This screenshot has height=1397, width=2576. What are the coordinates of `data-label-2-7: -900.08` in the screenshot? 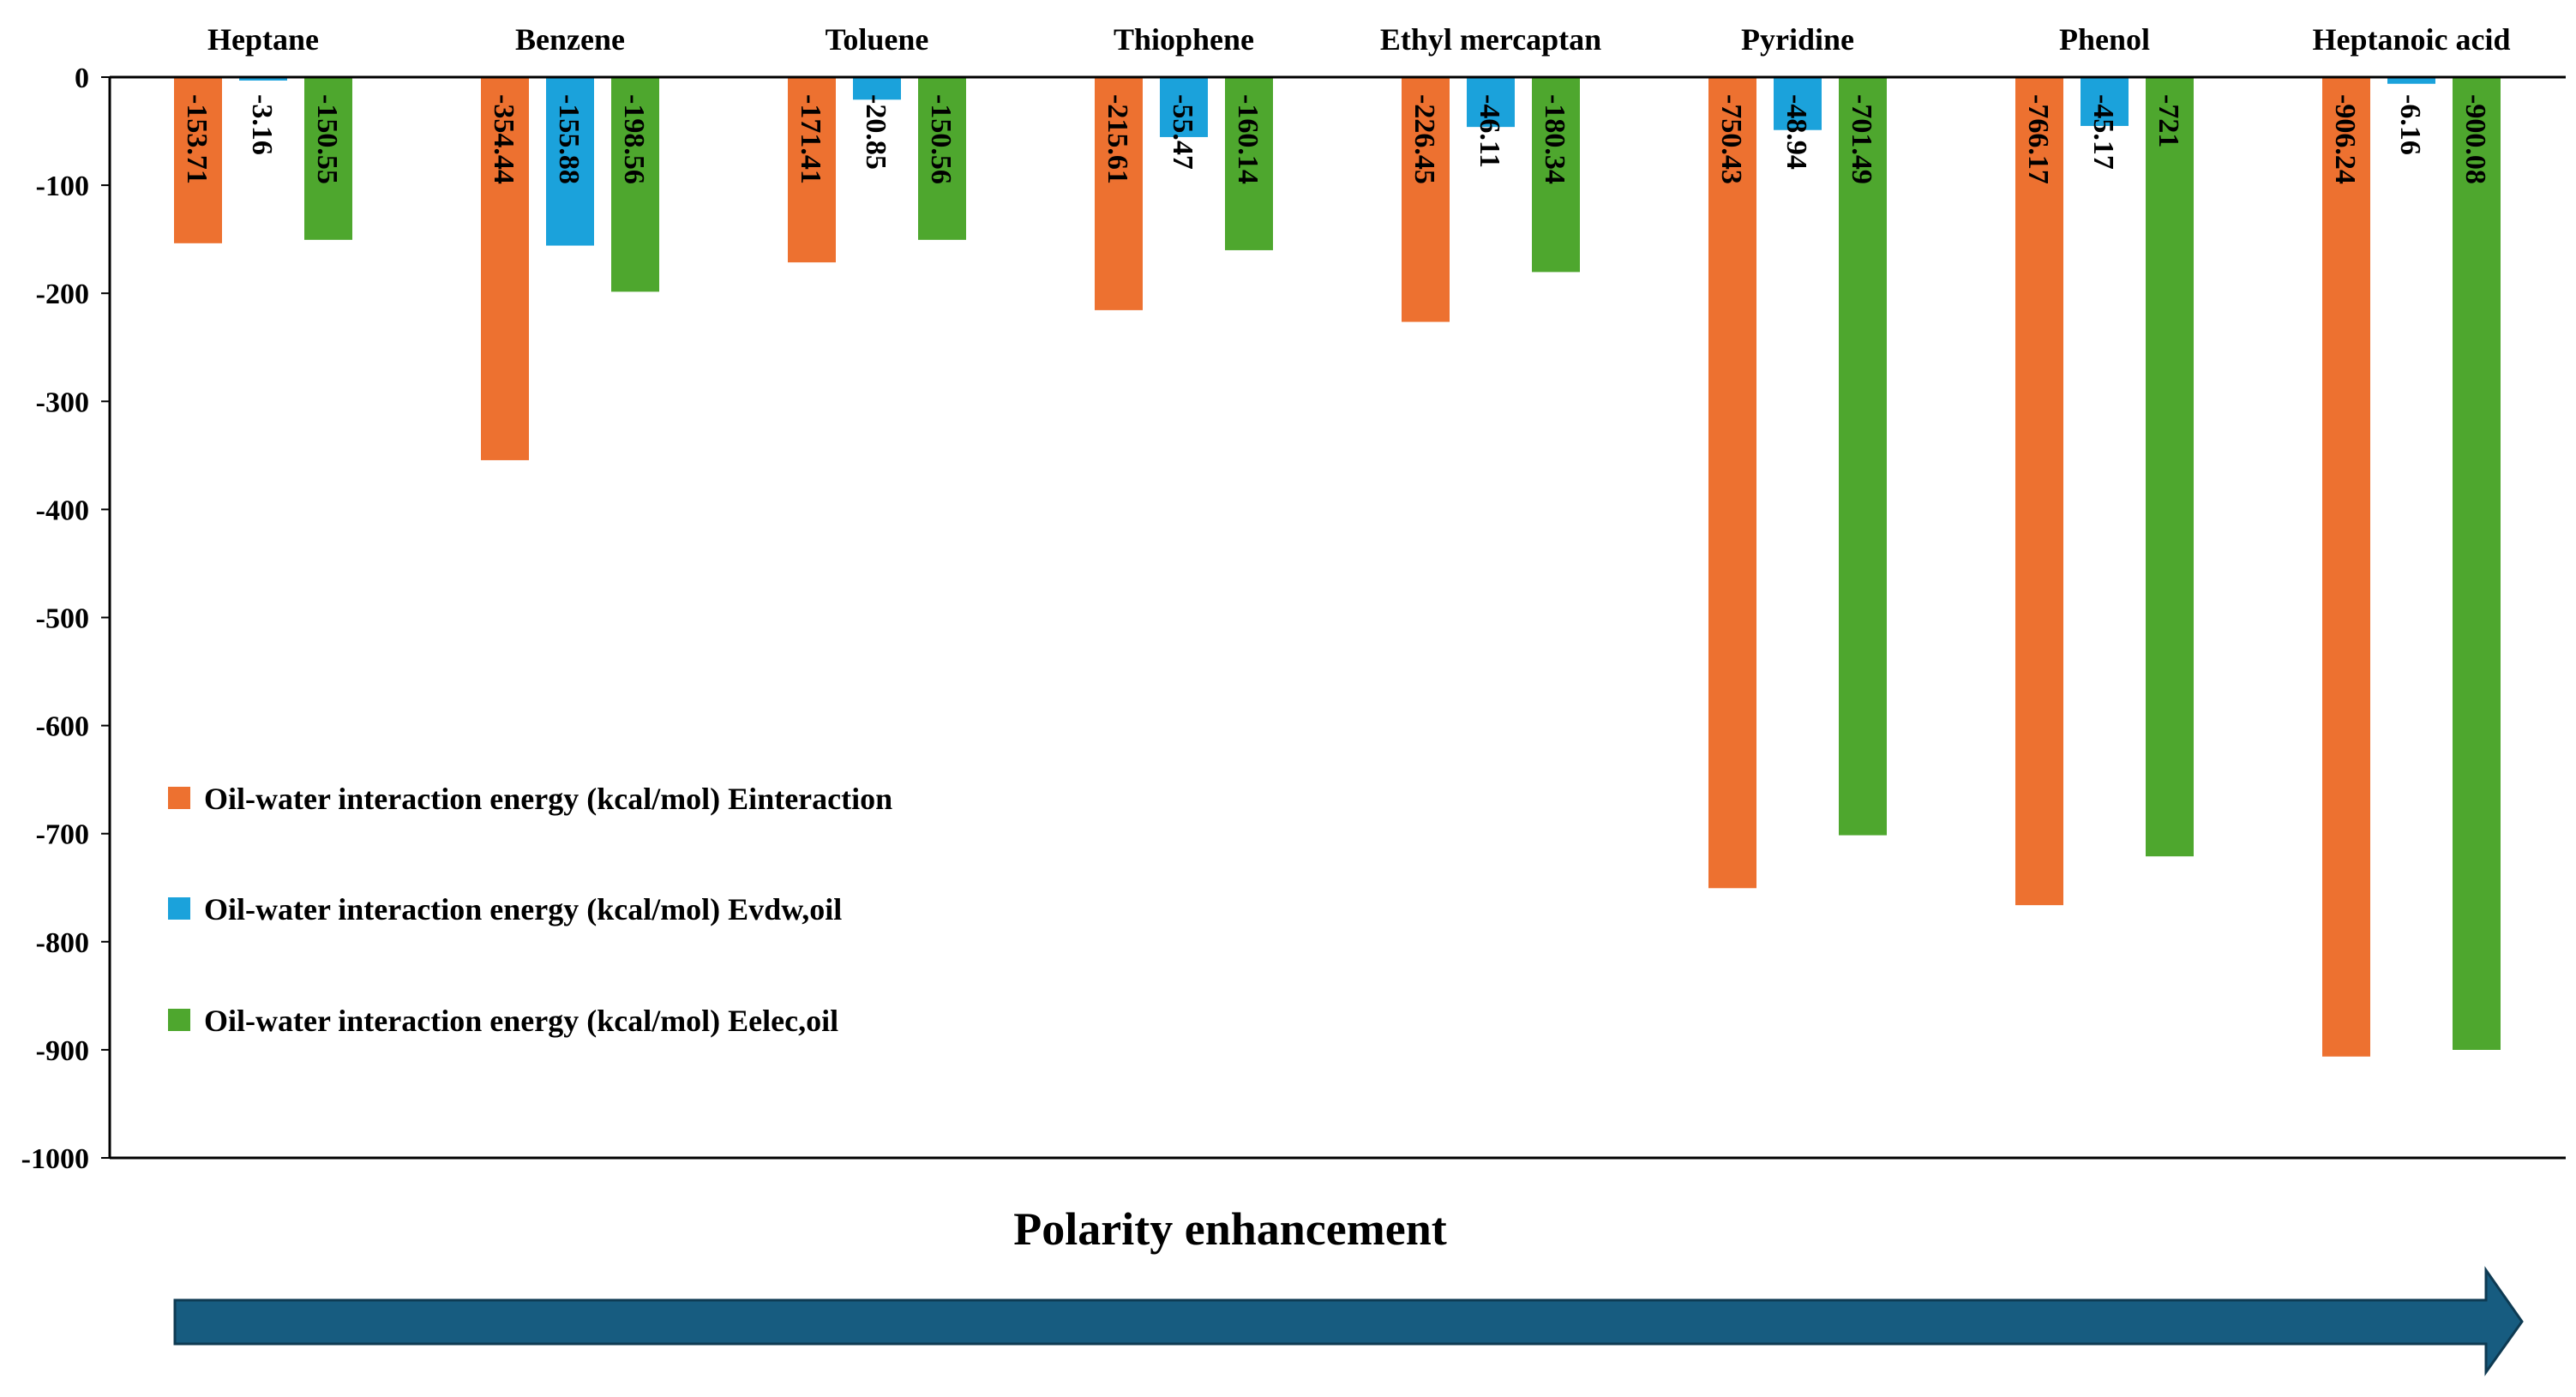 It's located at (2475, 139).